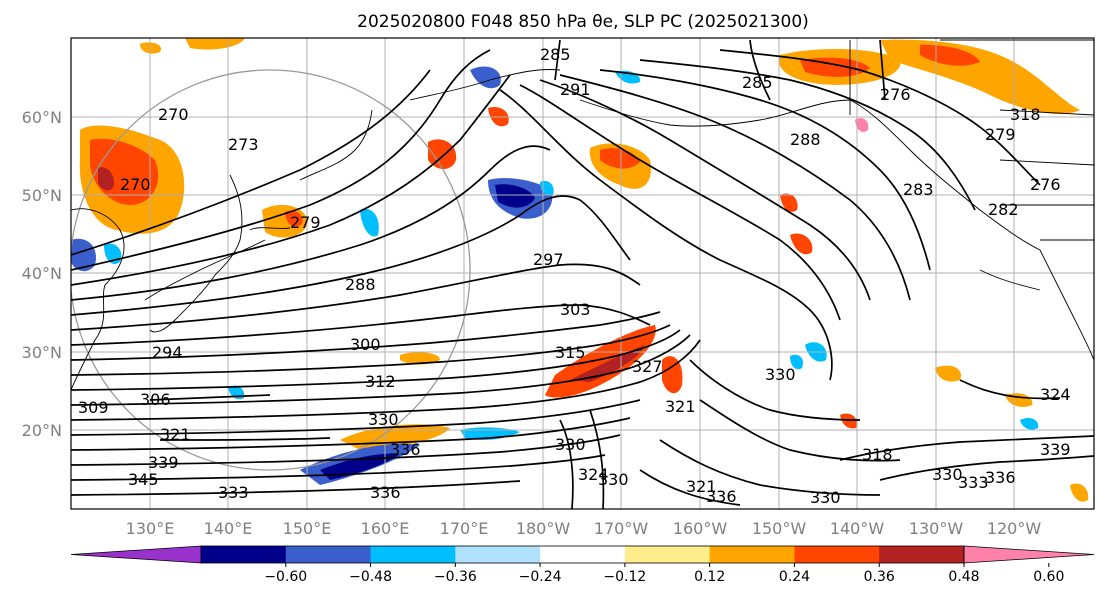  What do you see at coordinates (540, 577) in the screenshot?
I see `colorbar-tick-label: −0.24` at bounding box center [540, 577].